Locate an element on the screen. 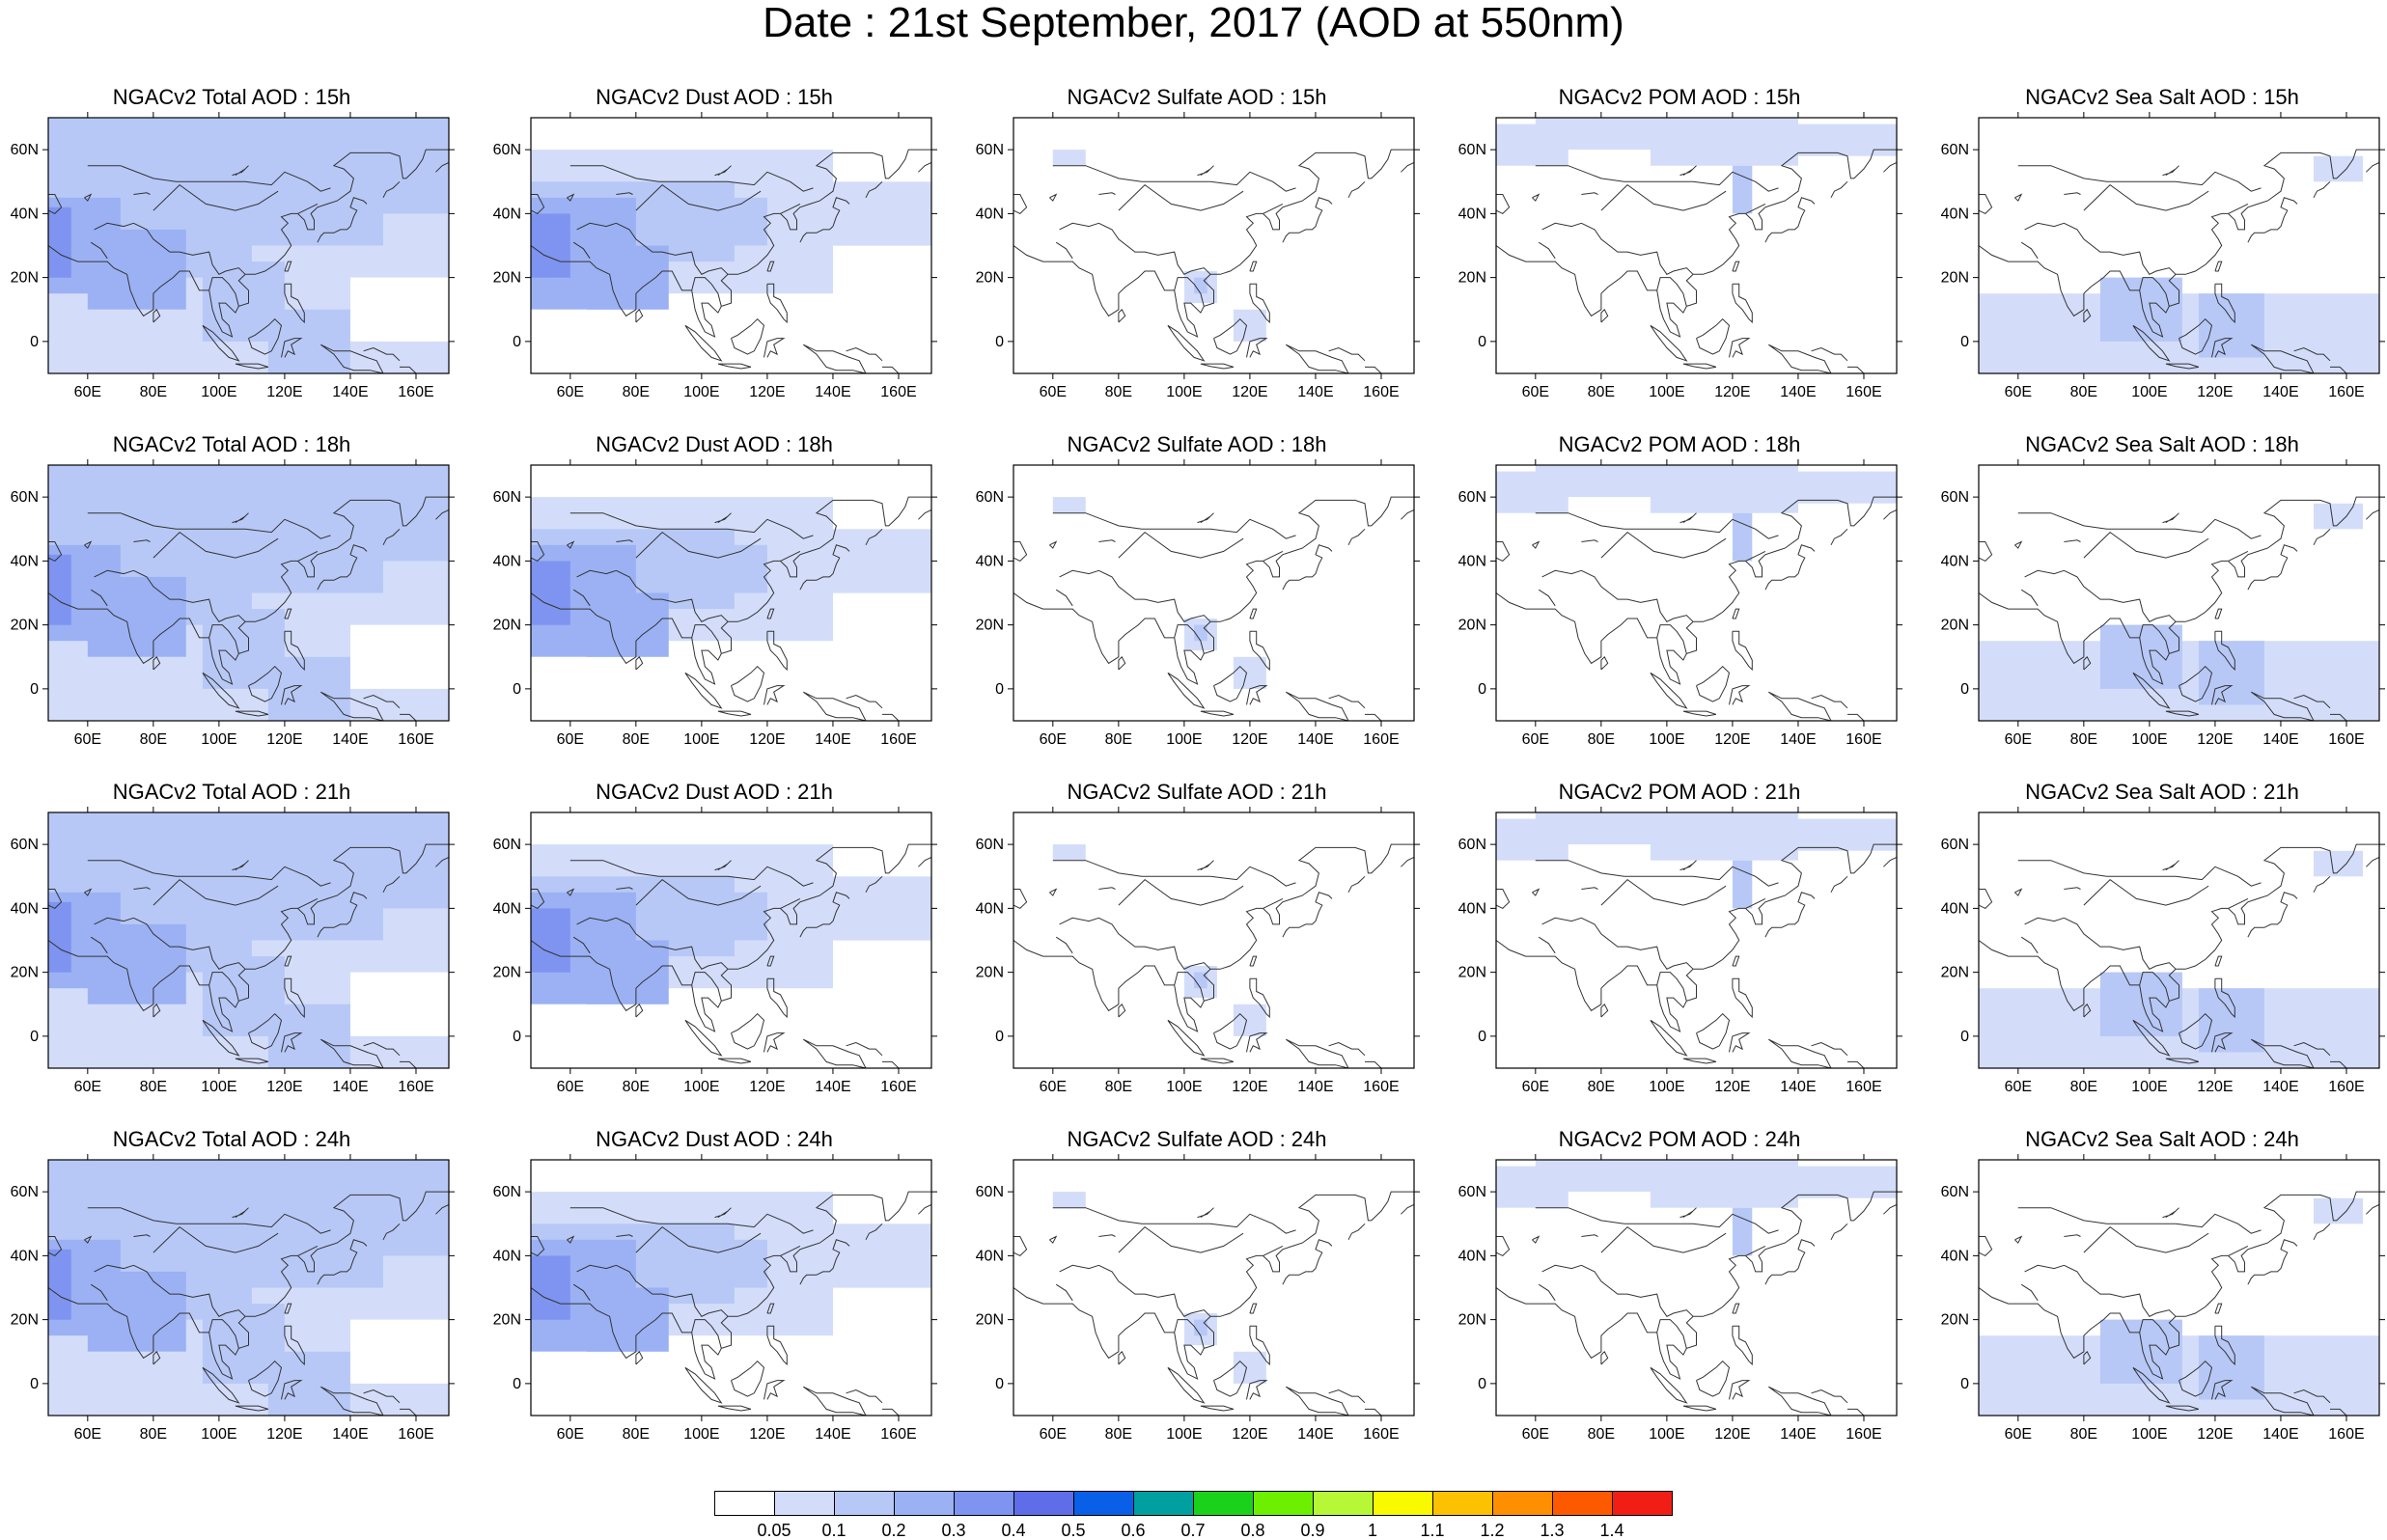 The width and height of the screenshot is (2387, 1540). colorbar-label: 0.5 is located at coordinates (1073, 1530).